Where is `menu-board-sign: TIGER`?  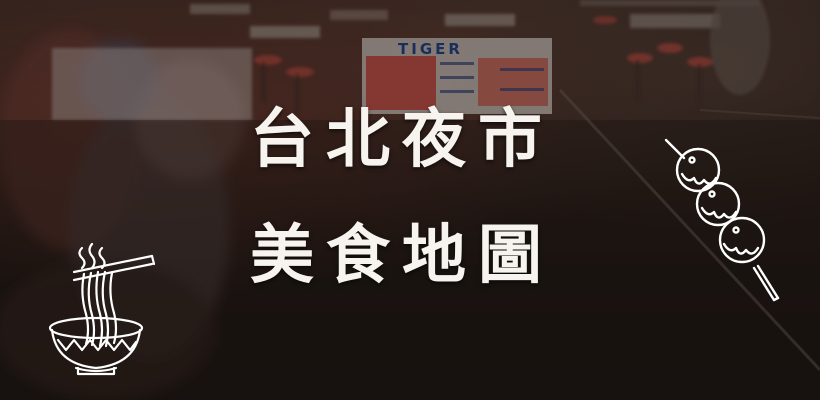
menu-board-sign: TIGER is located at coordinates (430, 49).